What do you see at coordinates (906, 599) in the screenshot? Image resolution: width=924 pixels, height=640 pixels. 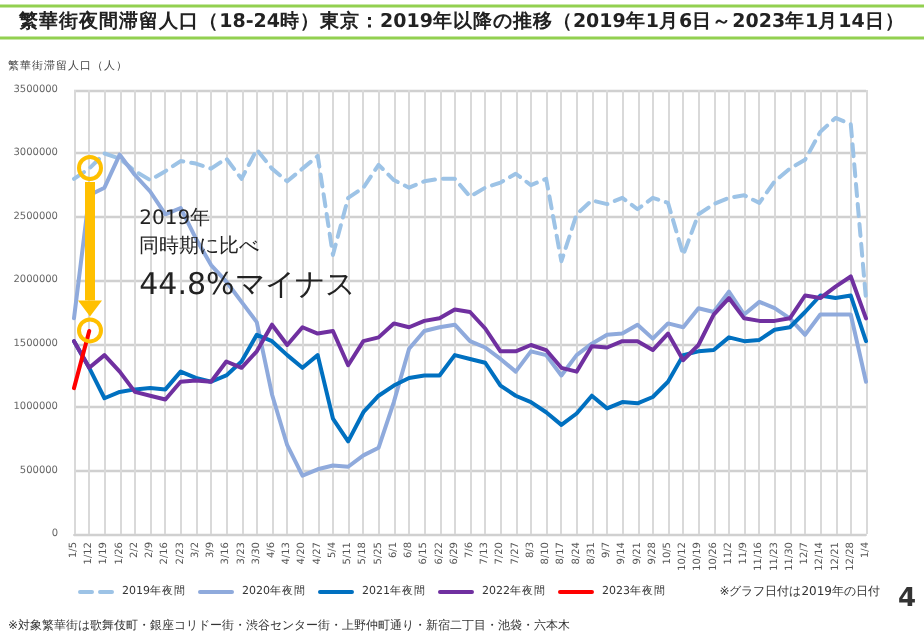 I see `text: 4` at bounding box center [906, 599].